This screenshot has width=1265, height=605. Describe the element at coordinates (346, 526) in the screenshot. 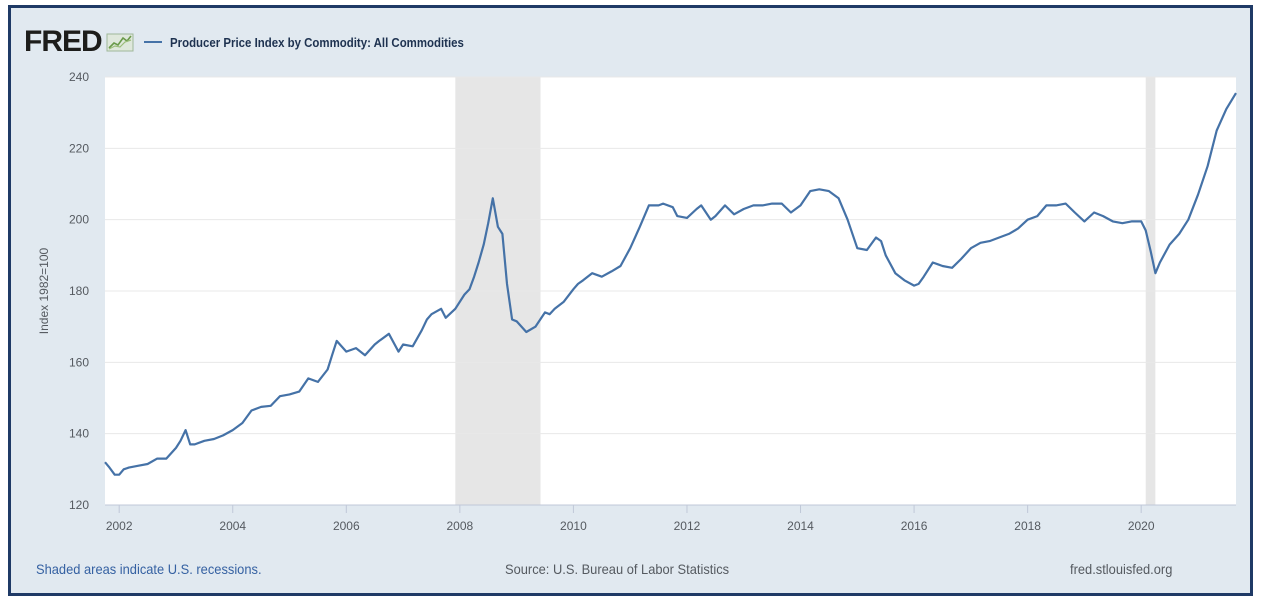

I see `x-tick-label: 2006` at that location.